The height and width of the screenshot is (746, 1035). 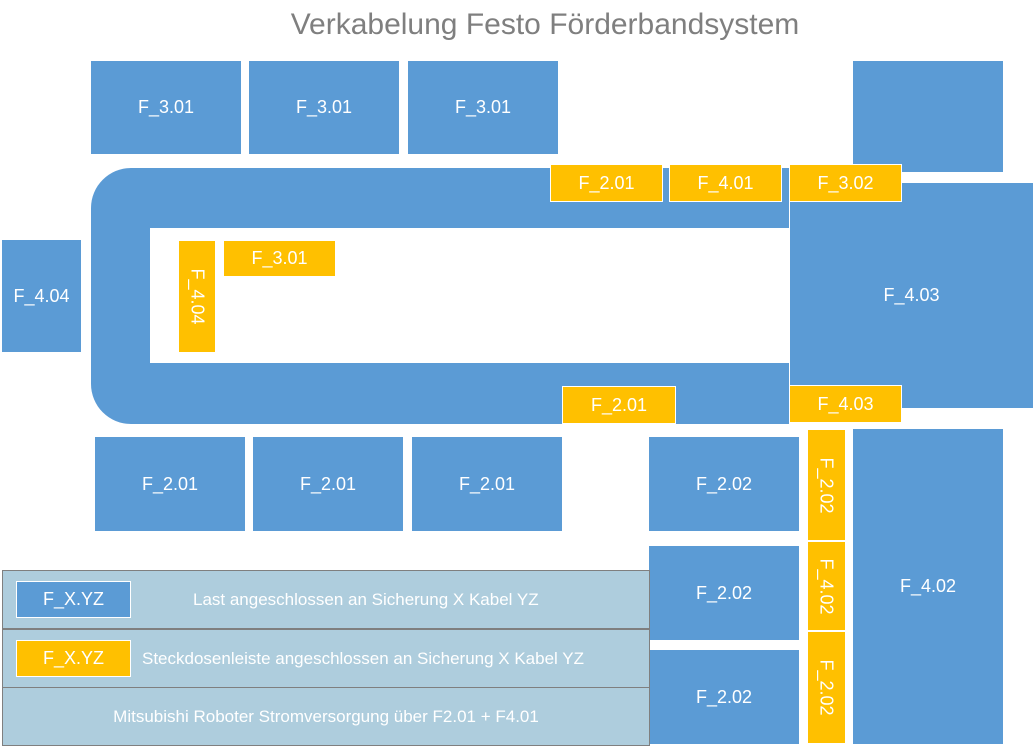 What do you see at coordinates (41, 296) in the screenshot?
I see `load-block: F_4.04` at bounding box center [41, 296].